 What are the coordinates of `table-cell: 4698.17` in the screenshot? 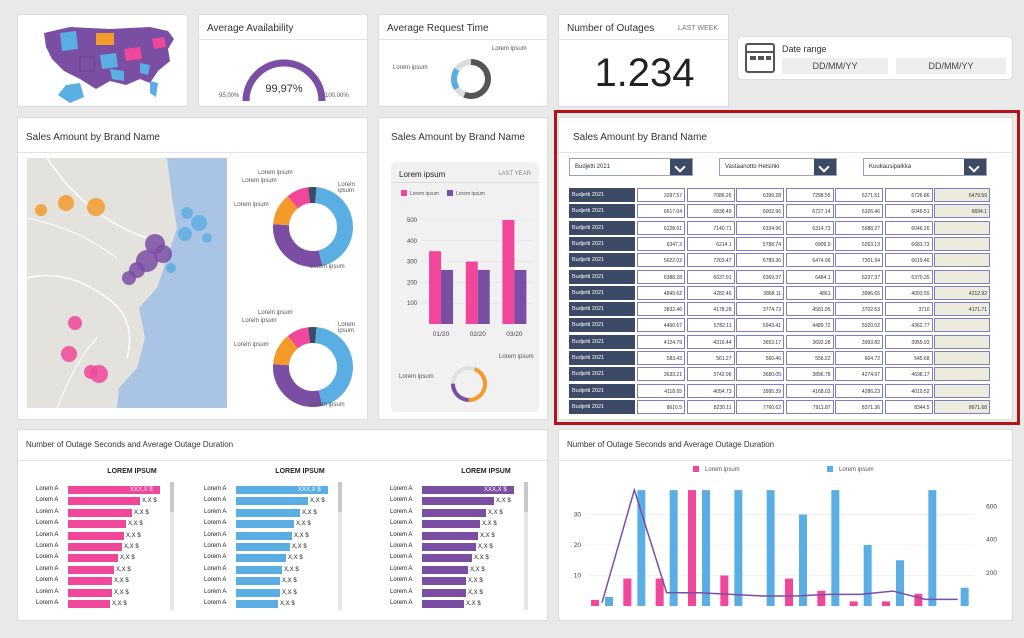 It's located at (908, 374).